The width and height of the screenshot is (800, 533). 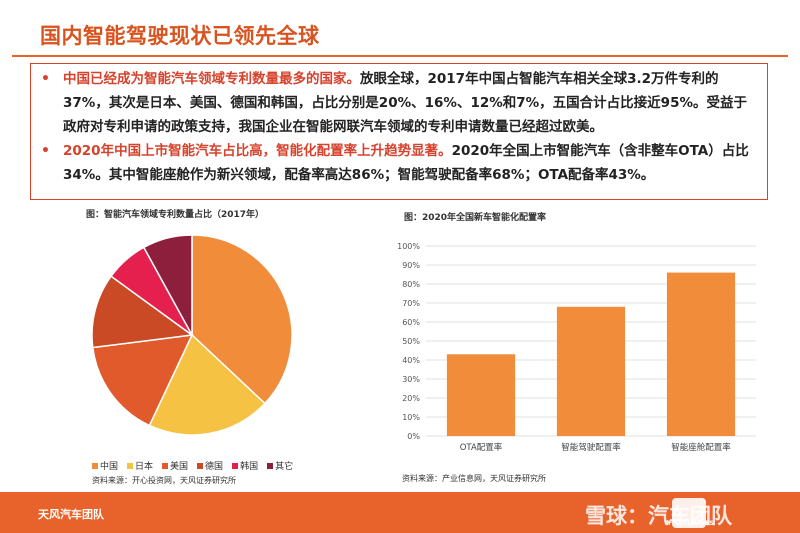 I want to click on page-title: 国内智能驾驶现状已领先全球, so click(x=180, y=36).